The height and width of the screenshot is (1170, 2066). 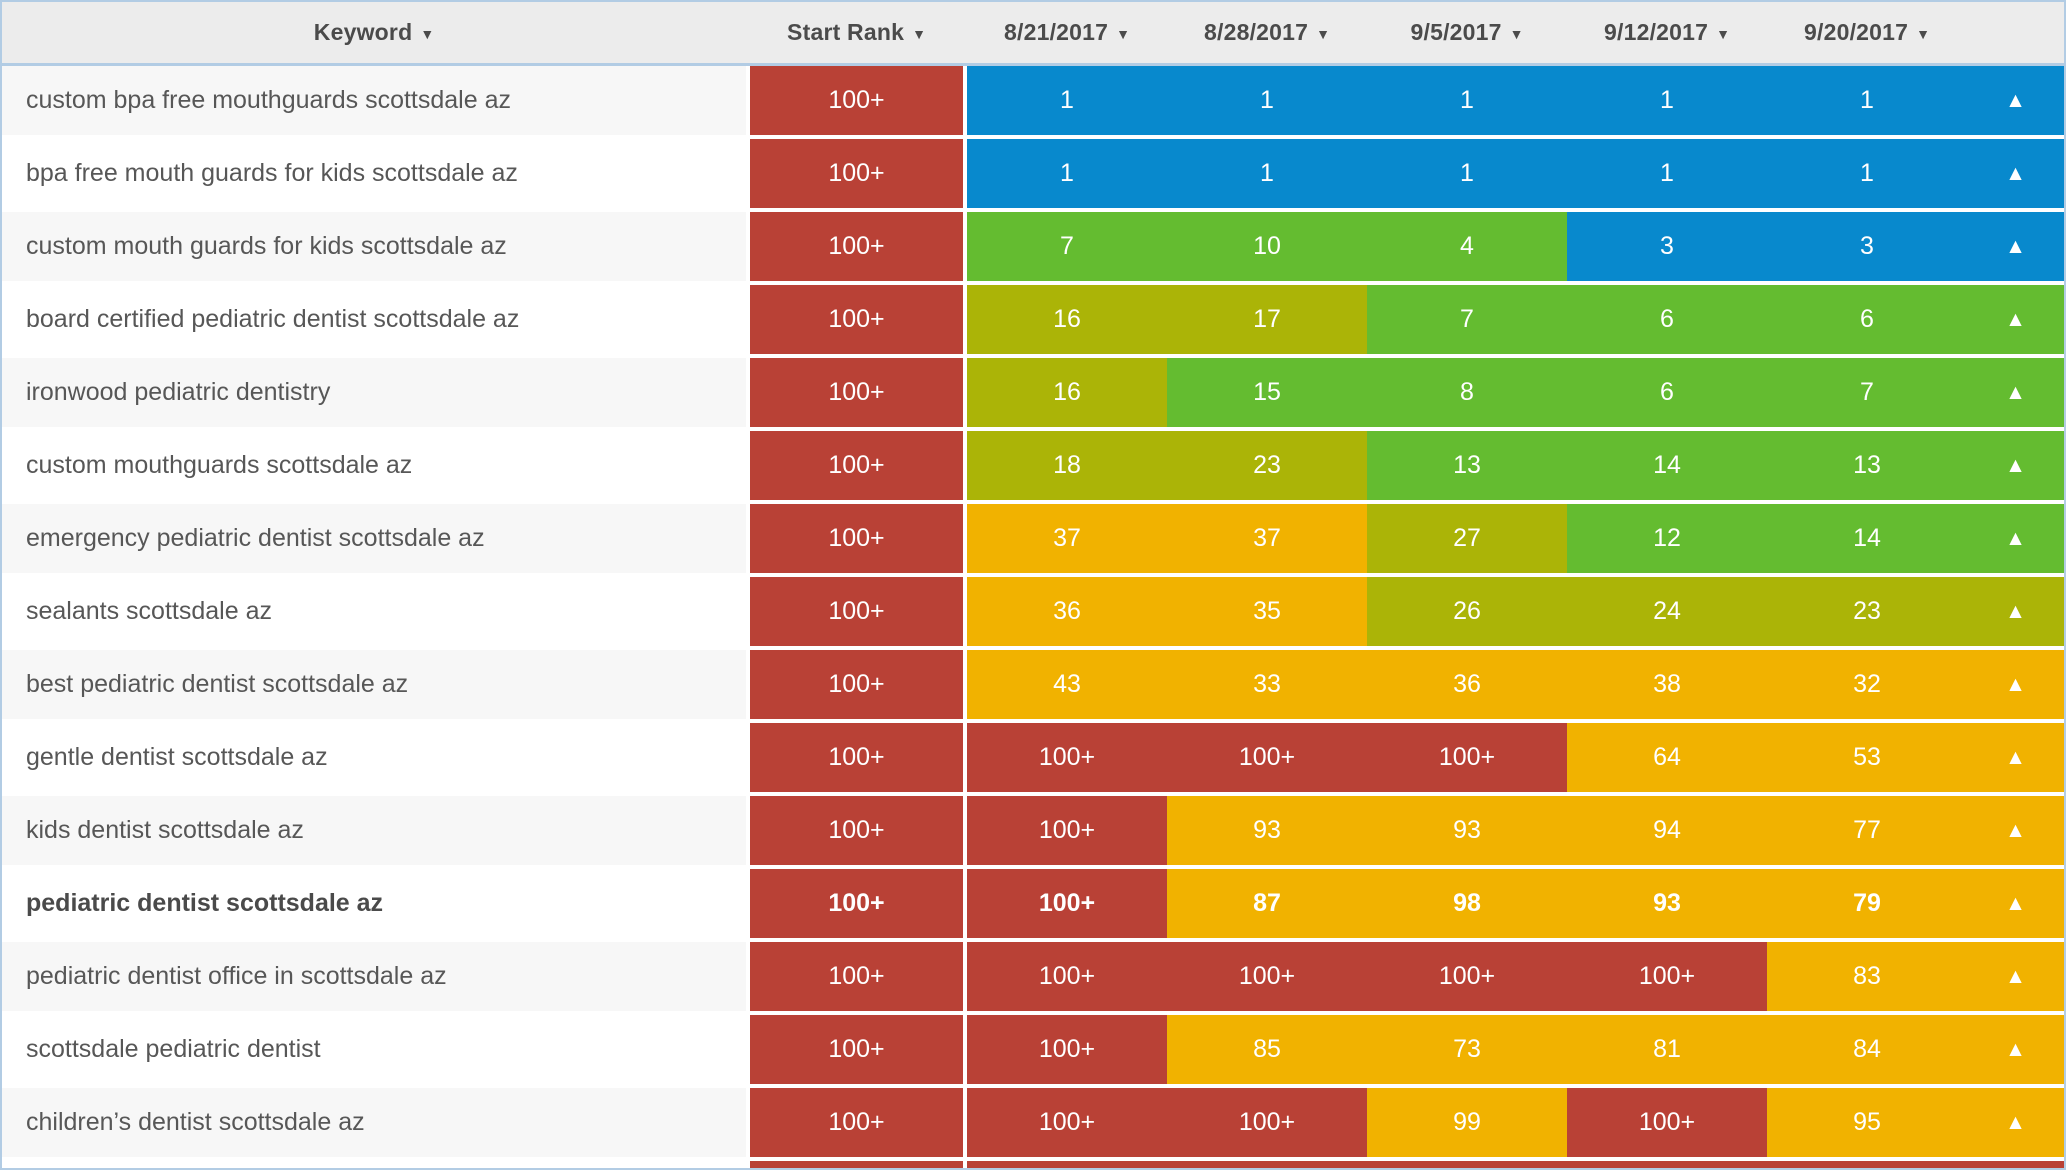 I want to click on rank-cell: 32, so click(x=1867, y=684).